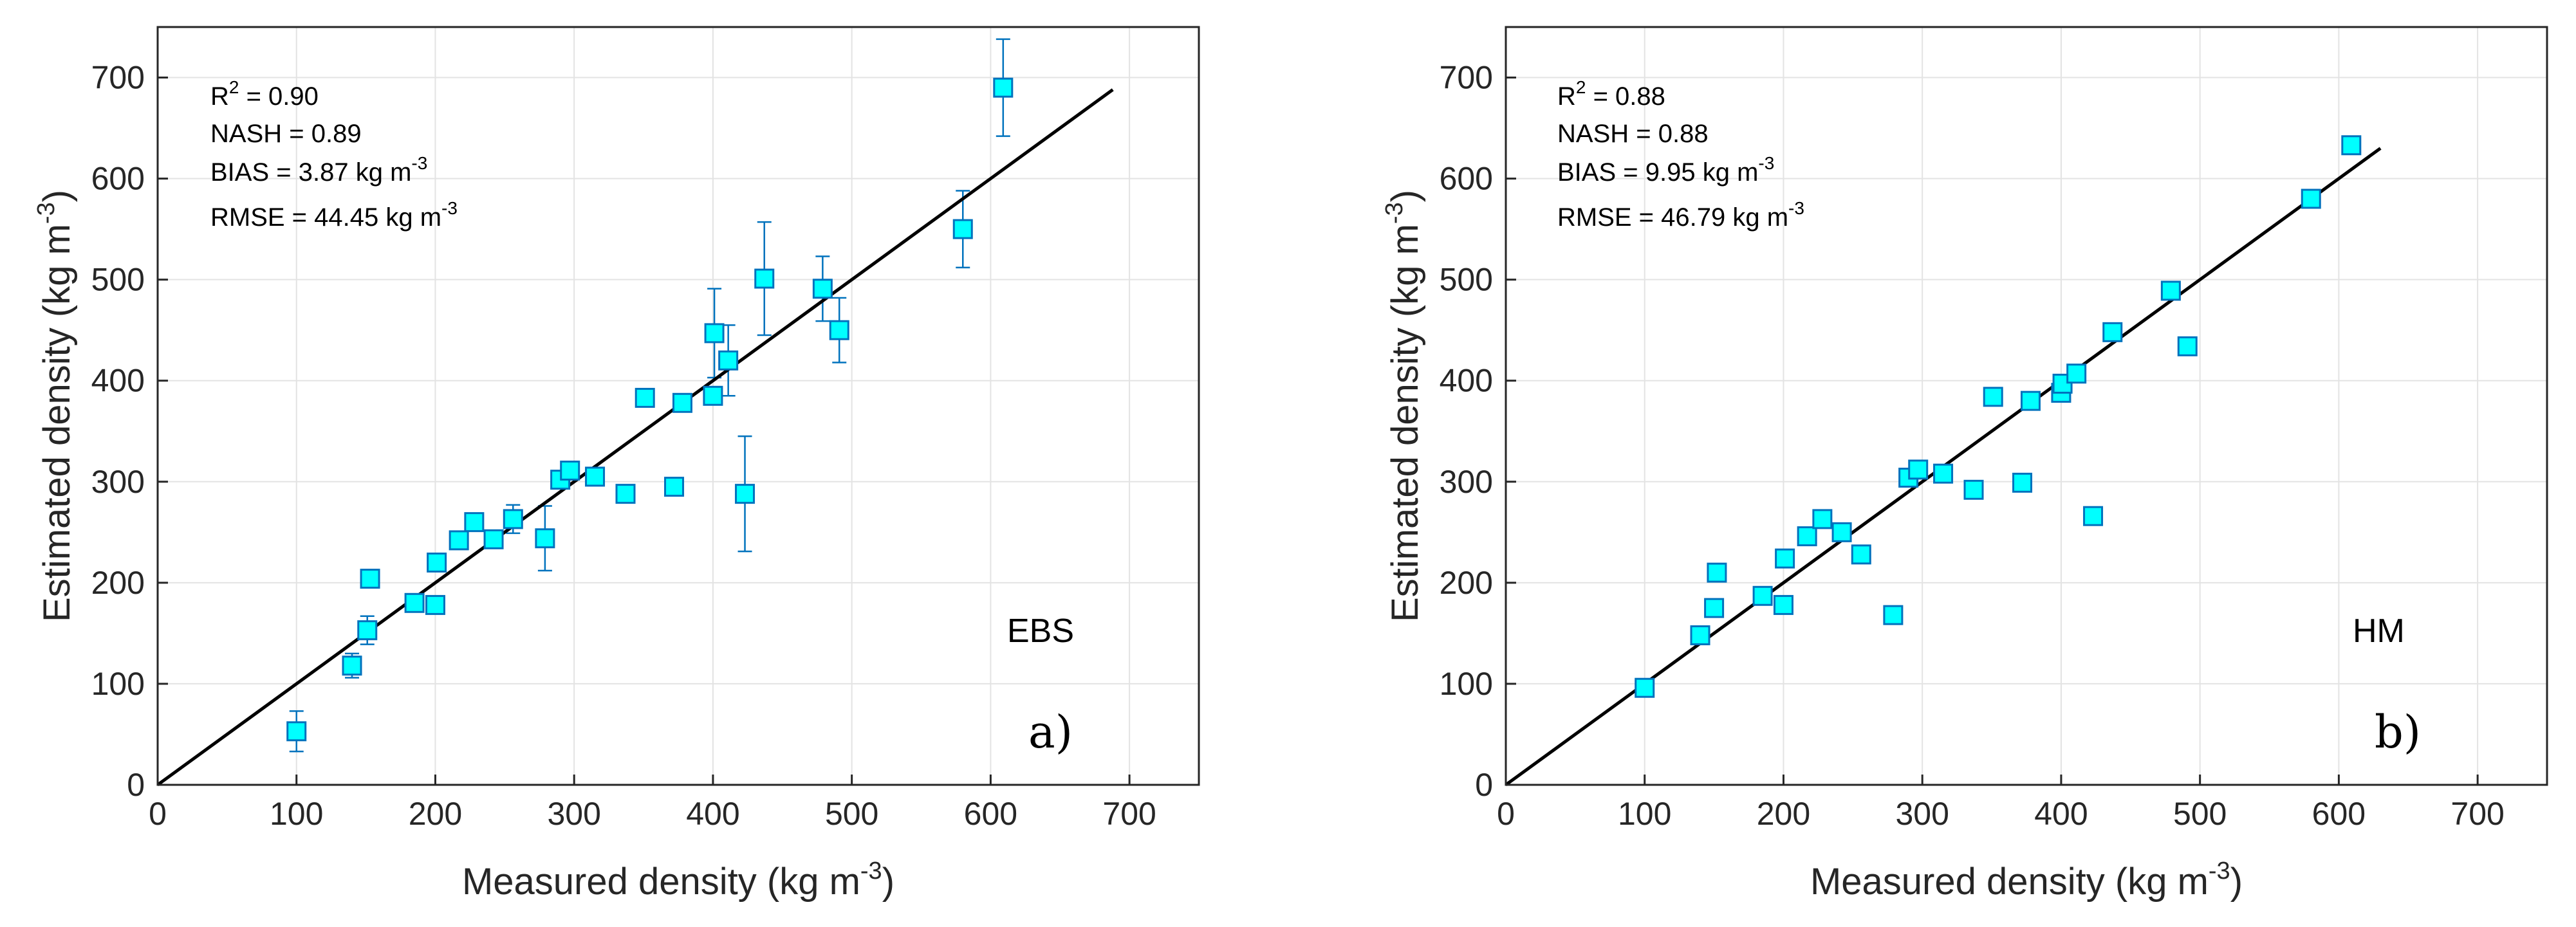 This screenshot has width=2576, height=927. What do you see at coordinates (2379, 631) in the screenshot?
I see `panel-b-model-label: HM` at bounding box center [2379, 631].